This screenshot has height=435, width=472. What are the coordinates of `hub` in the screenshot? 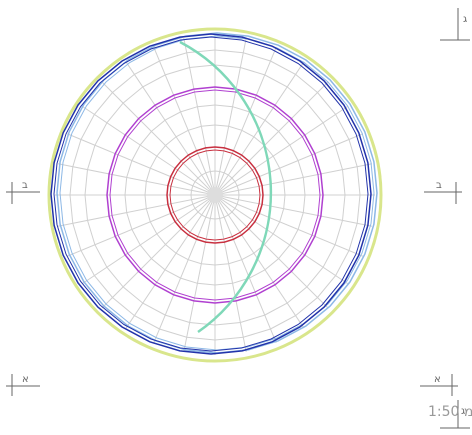 It's located at (215, 195).